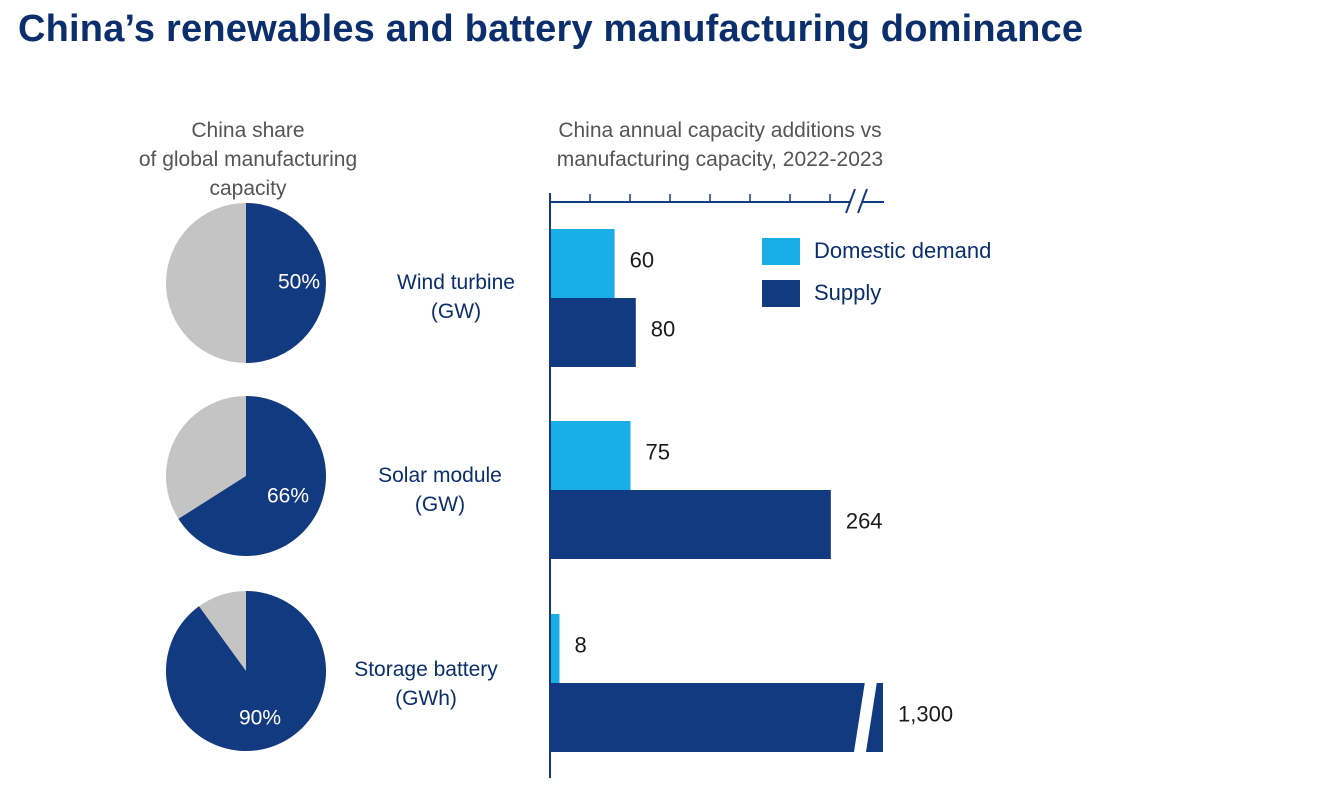 The width and height of the screenshot is (1330, 792). Describe the element at coordinates (426, 684) in the screenshot. I see `category-label-battery: Storage battery (GWh)` at that location.